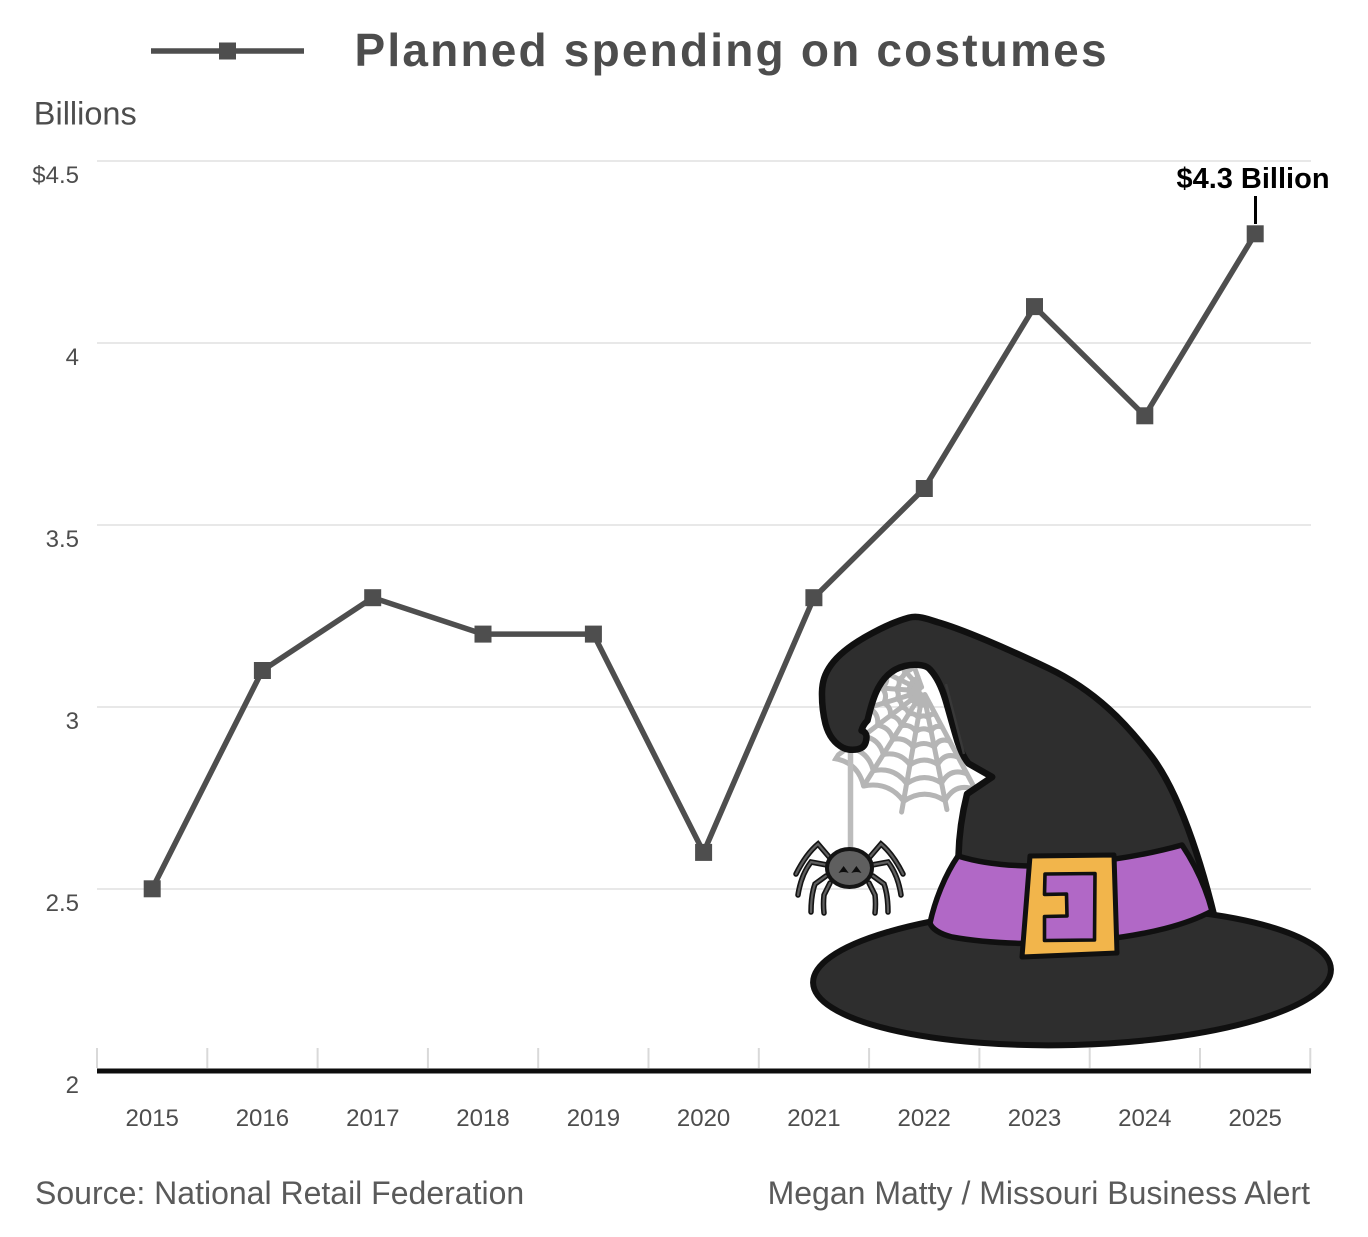  I want to click on svg-text: 2.5, so click(62, 903).